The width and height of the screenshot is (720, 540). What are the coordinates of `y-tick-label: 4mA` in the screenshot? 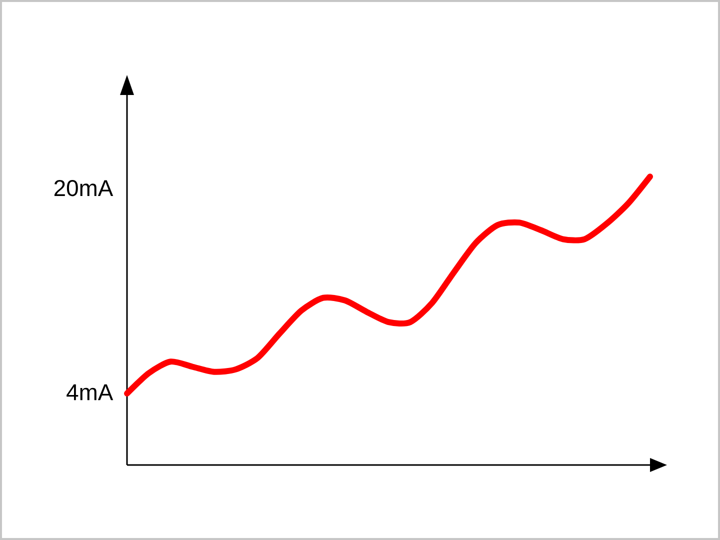 It's located at (90, 392).